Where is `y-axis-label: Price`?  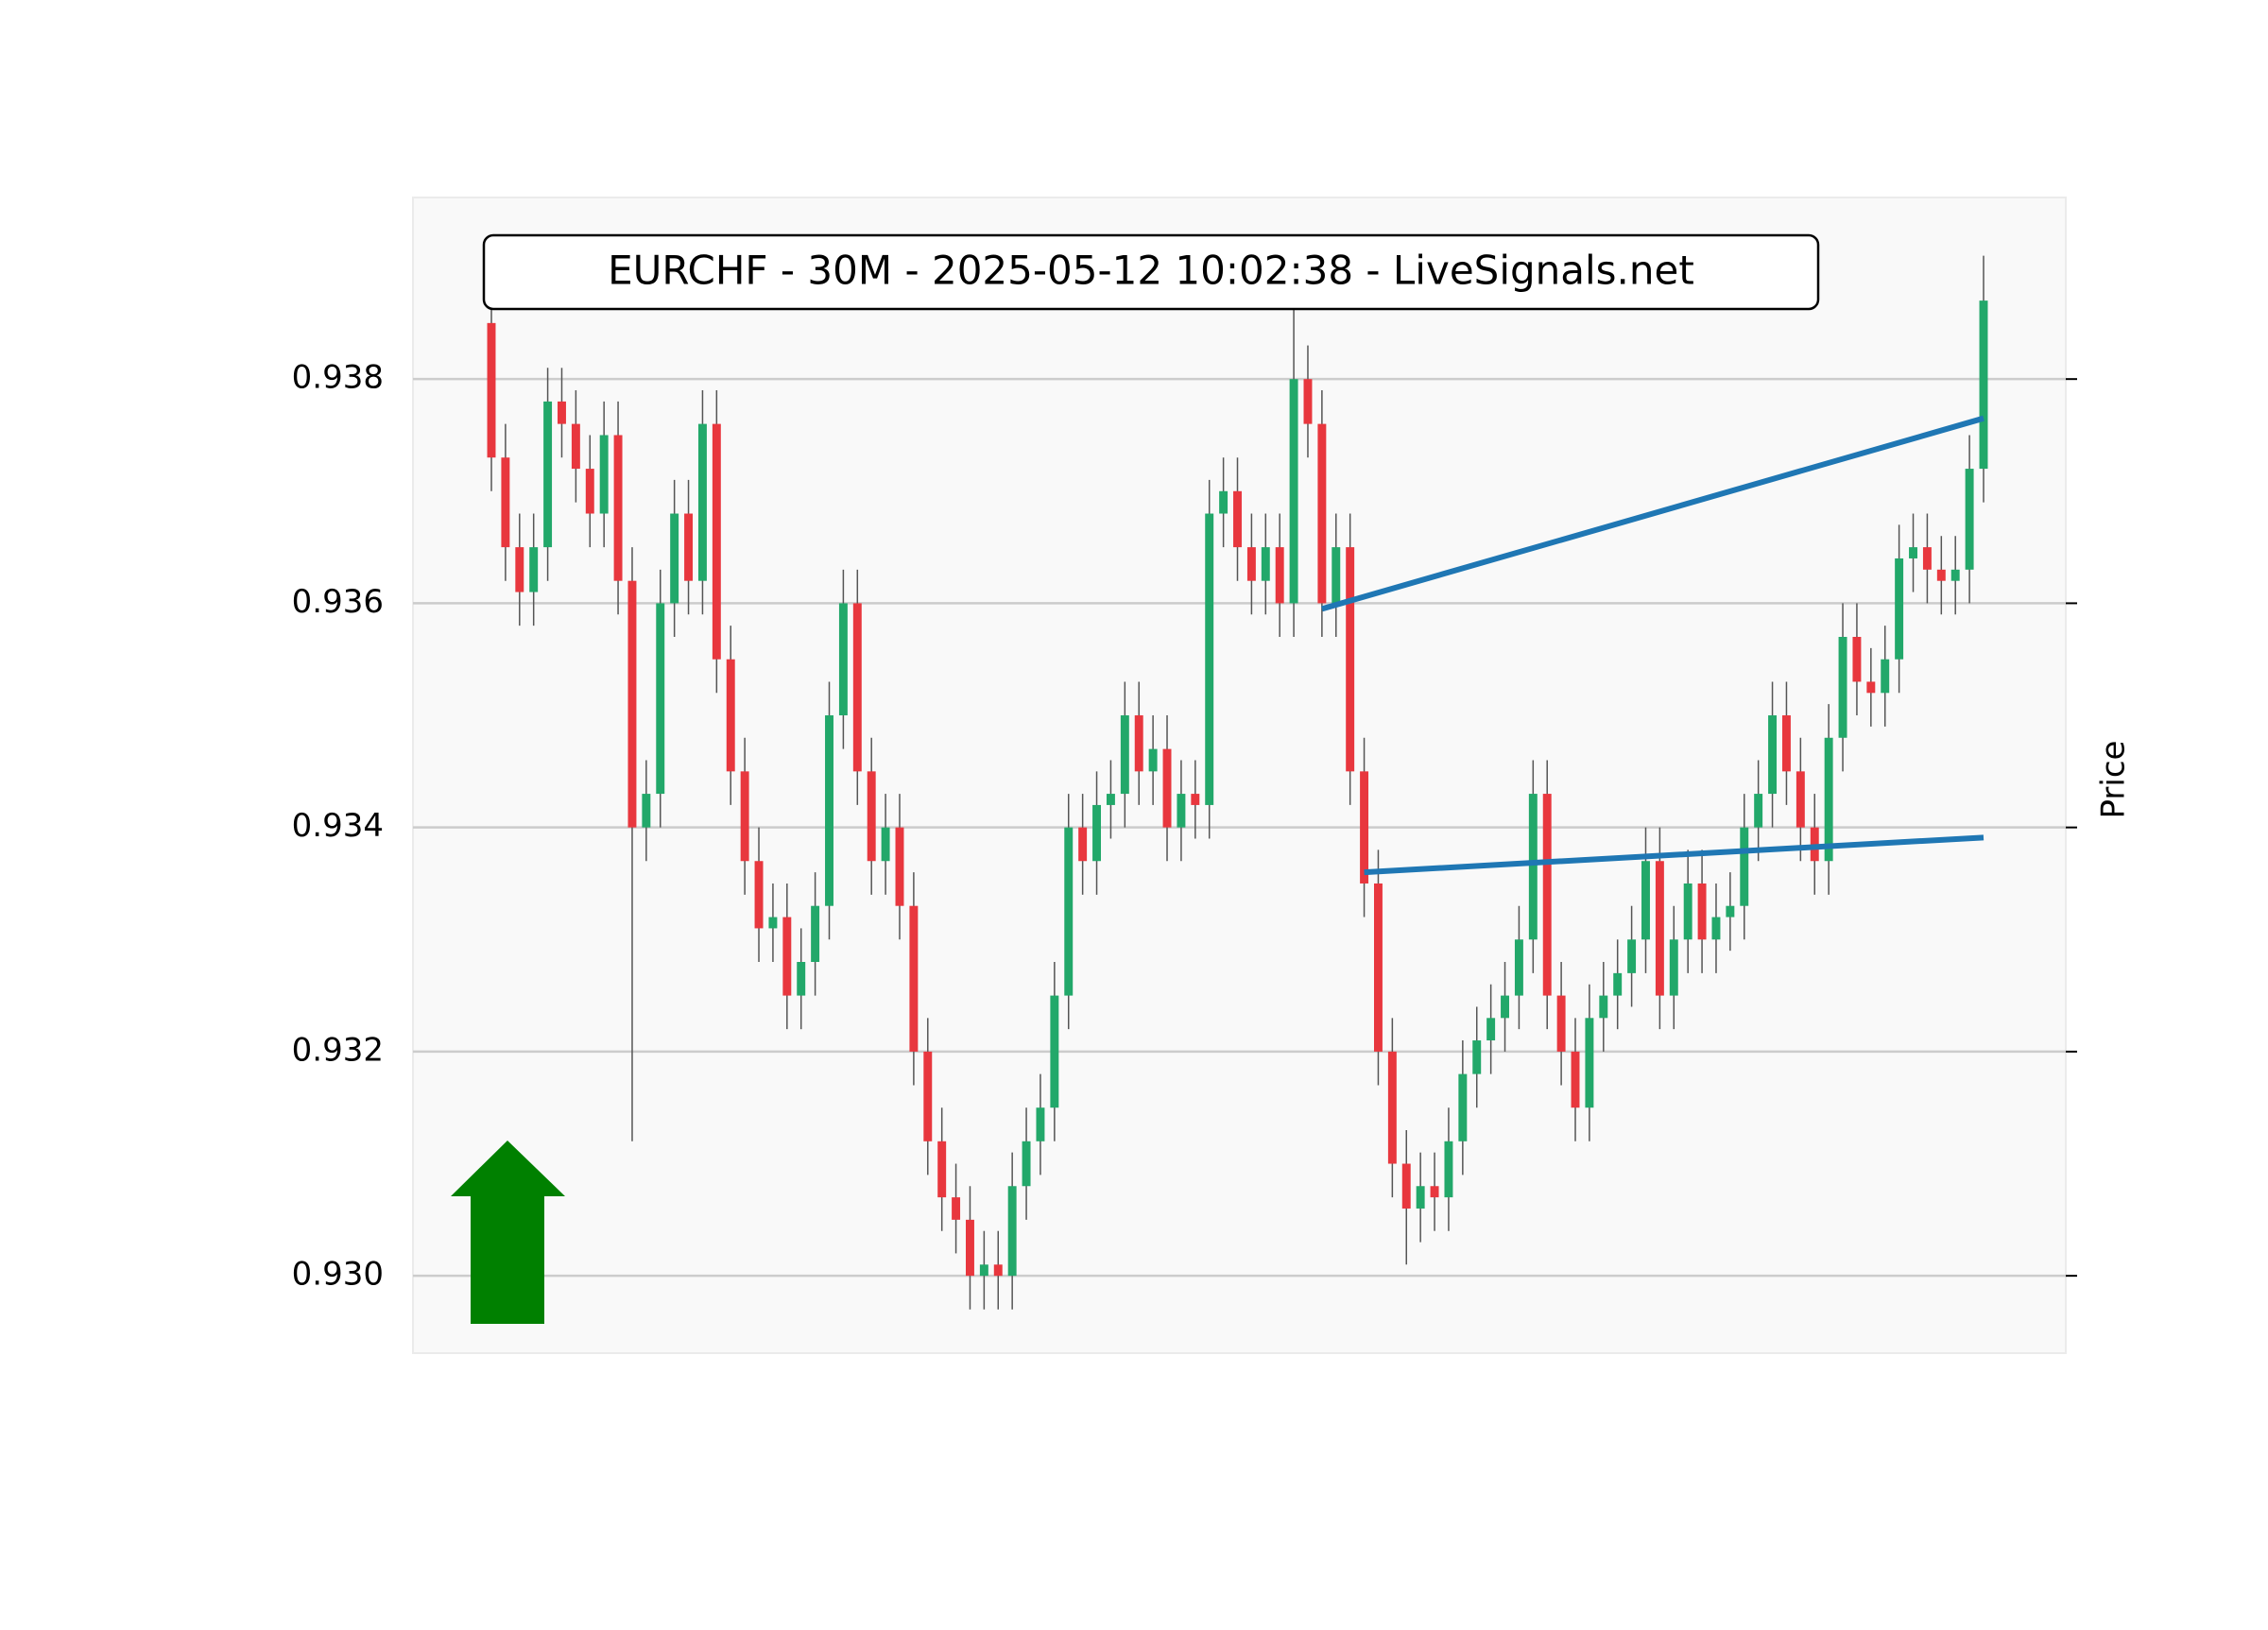
y-axis-label: Price is located at coordinates (2114, 780).